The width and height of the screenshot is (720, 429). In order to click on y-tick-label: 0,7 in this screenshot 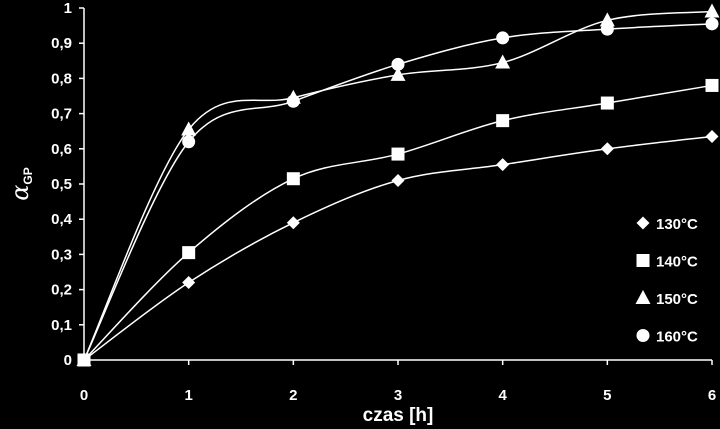, I will do `click(61, 114)`.